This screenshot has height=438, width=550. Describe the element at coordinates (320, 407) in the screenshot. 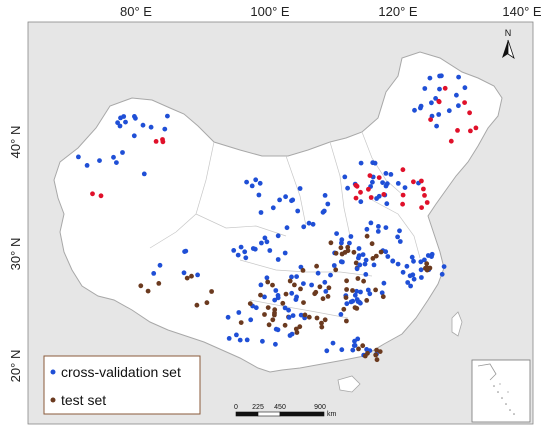

I see `scale-tick-900: 900` at that location.